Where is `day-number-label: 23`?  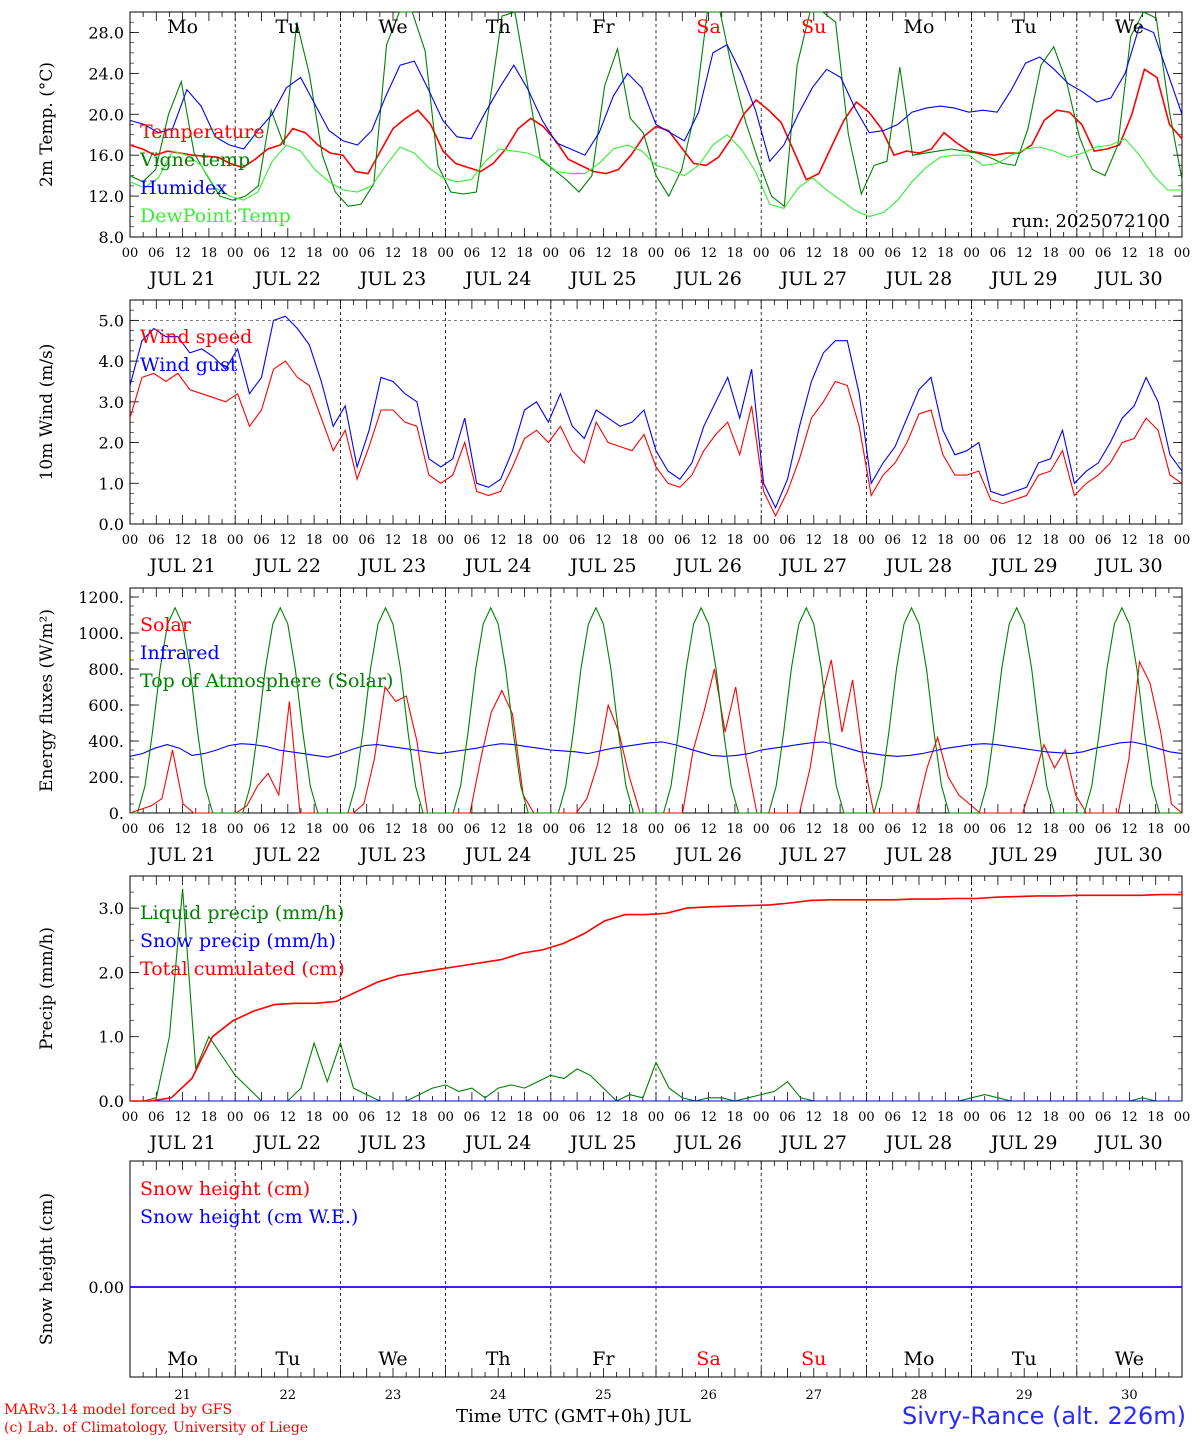 day-number-label: 23 is located at coordinates (393, 1395).